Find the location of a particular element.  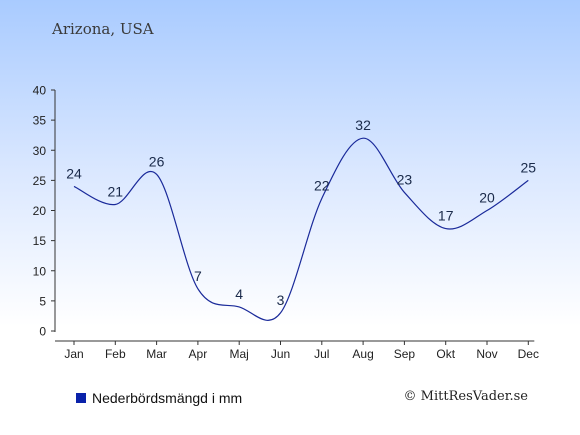

x-tick-label: Jun is located at coordinates (280, 354).